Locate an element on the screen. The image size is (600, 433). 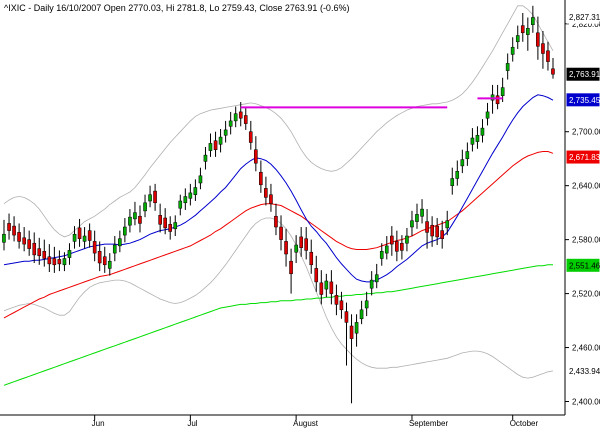
y-tick-label: 2,400.00 is located at coordinates (586, 402).